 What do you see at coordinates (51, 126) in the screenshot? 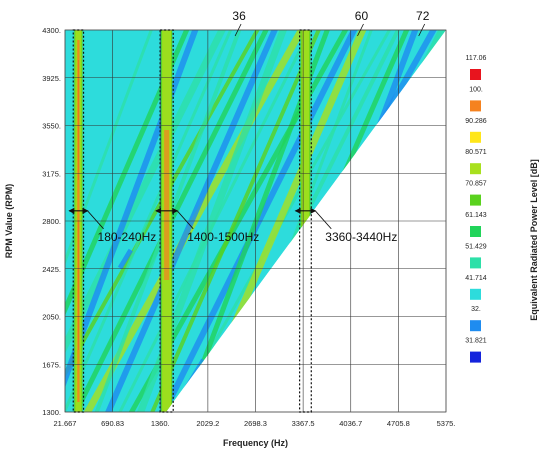
I see `y-tick-label: 3550.` at bounding box center [51, 126].